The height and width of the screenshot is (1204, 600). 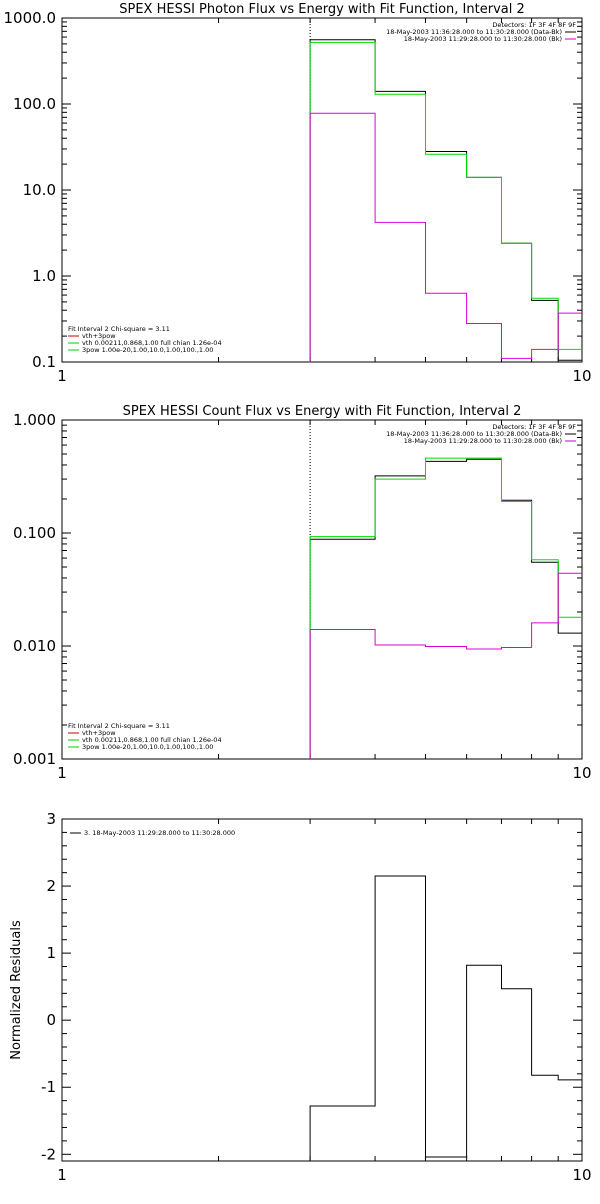 I want to click on y-tick-label: 3, so click(x=51, y=819).